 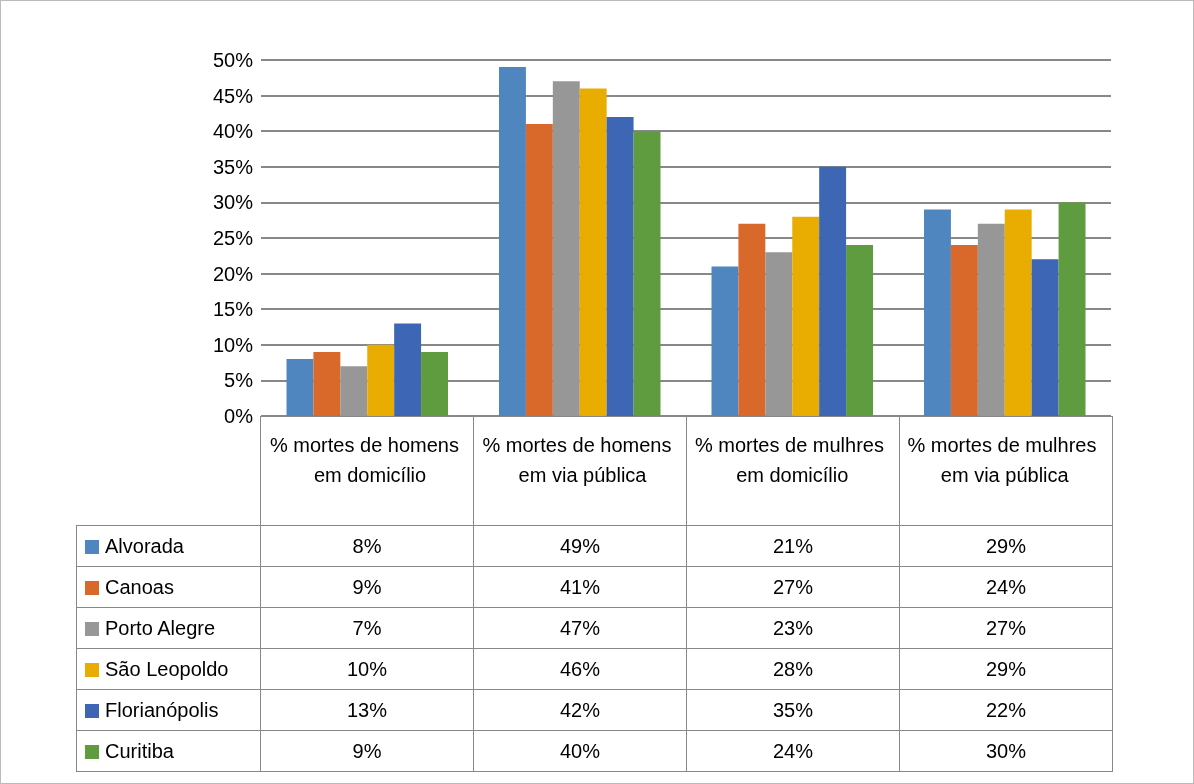 What do you see at coordinates (168, 669) in the screenshot?
I see `legend-label: São Leopoldo` at bounding box center [168, 669].